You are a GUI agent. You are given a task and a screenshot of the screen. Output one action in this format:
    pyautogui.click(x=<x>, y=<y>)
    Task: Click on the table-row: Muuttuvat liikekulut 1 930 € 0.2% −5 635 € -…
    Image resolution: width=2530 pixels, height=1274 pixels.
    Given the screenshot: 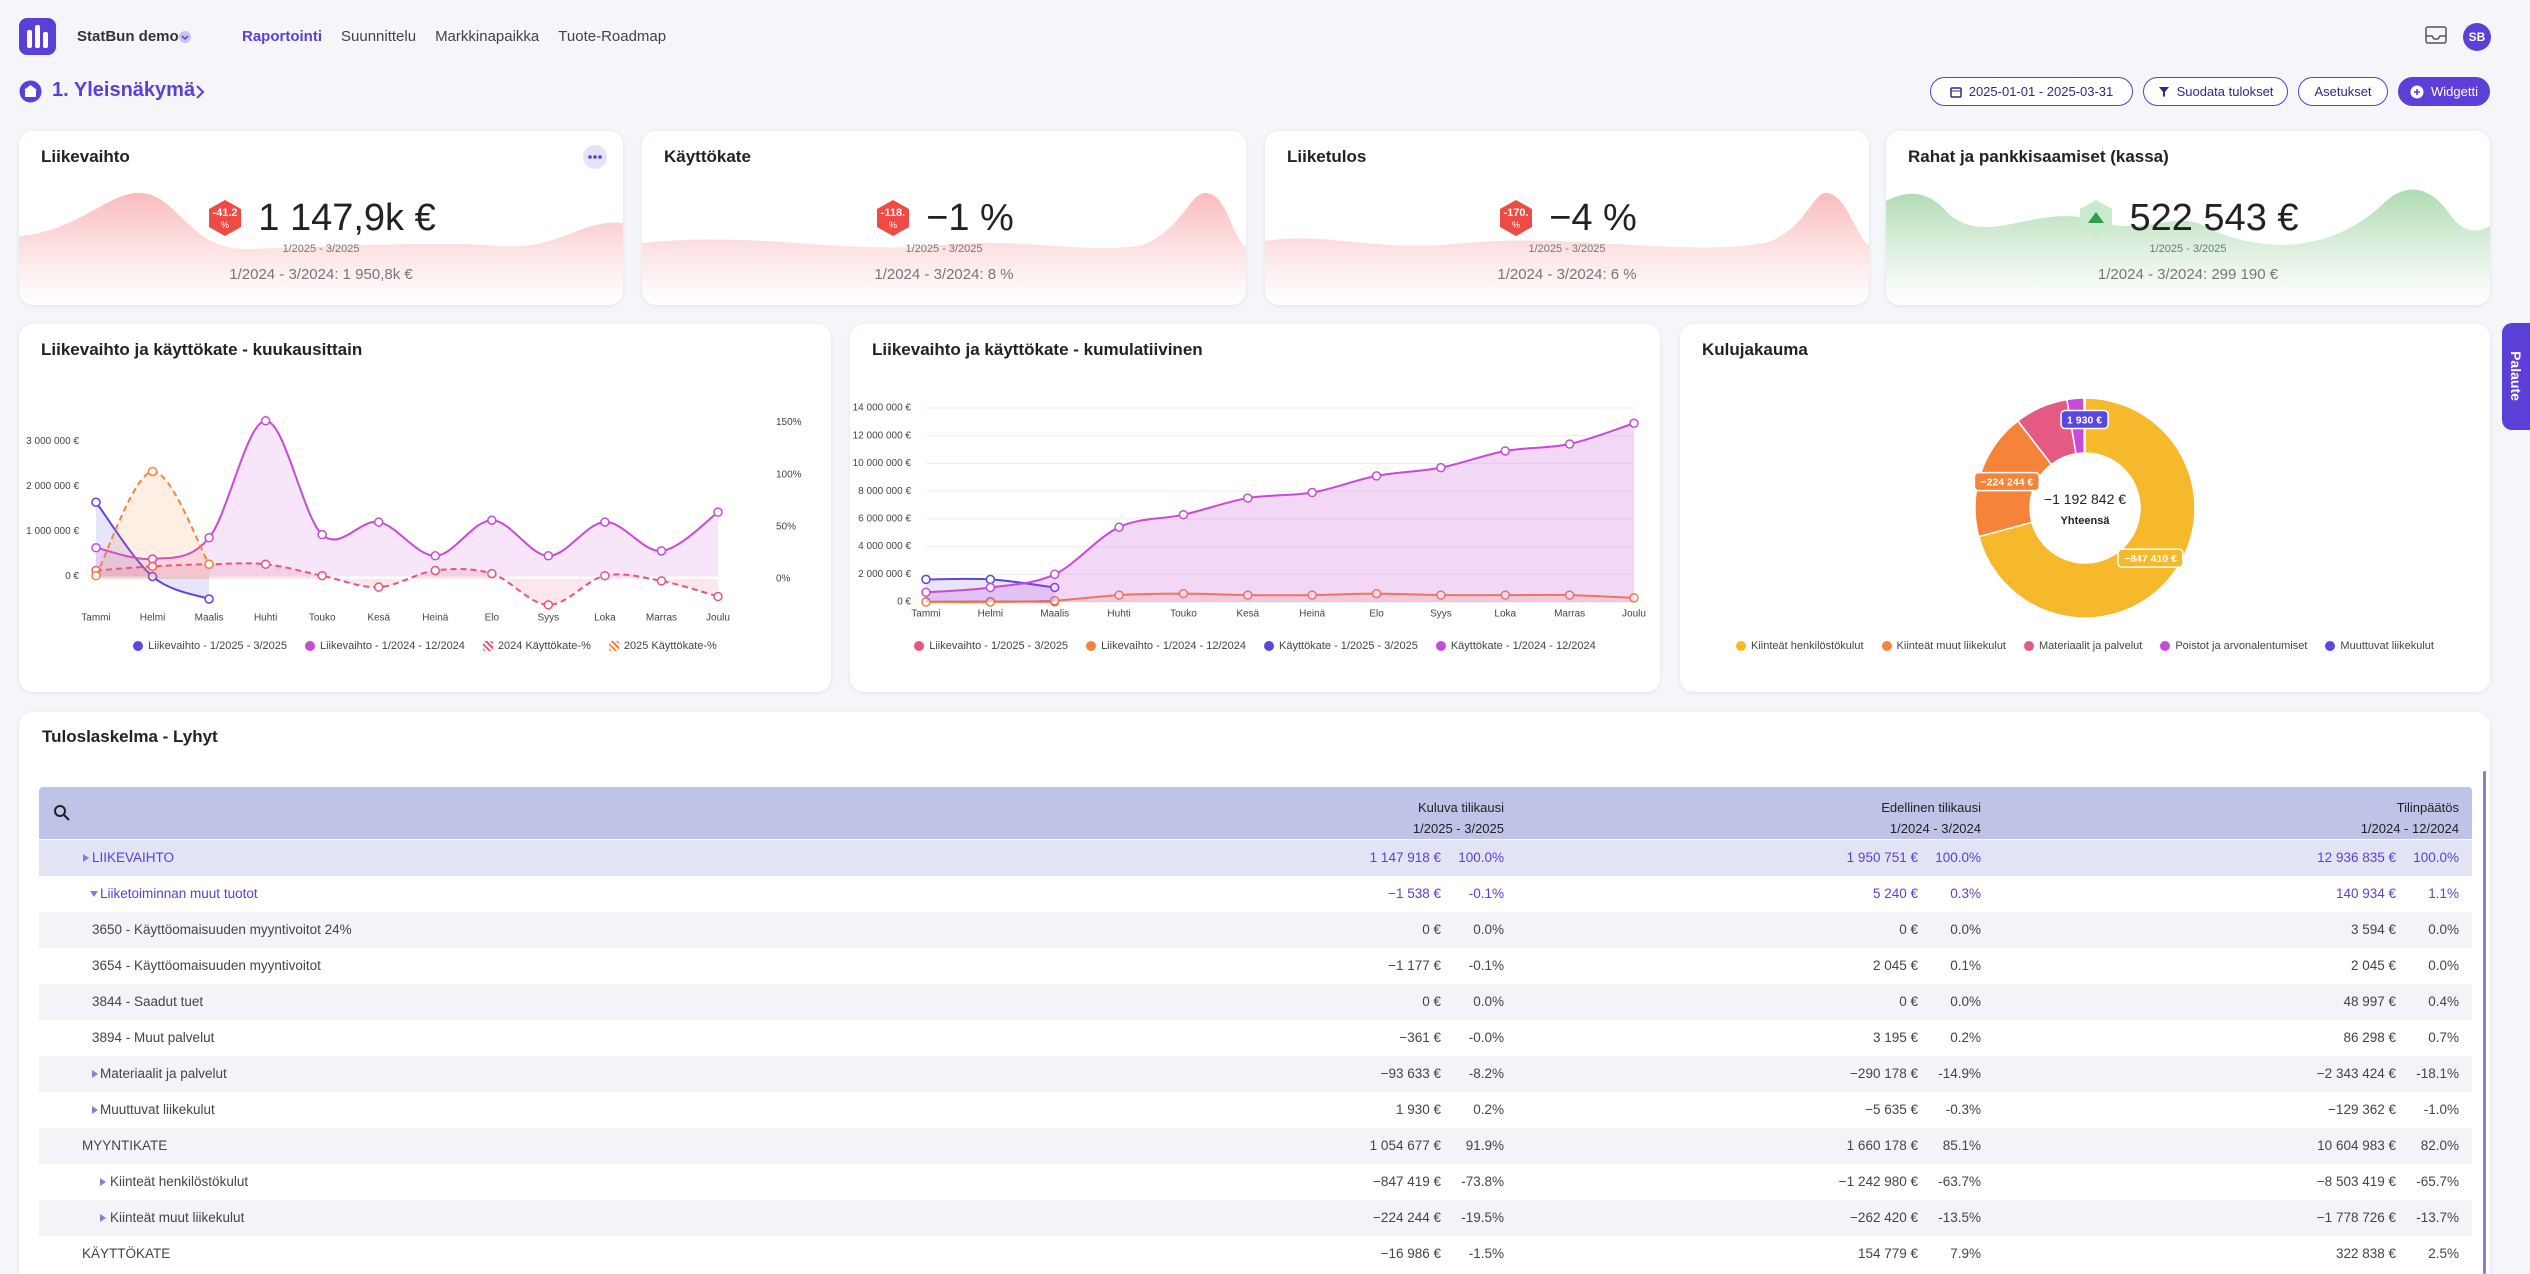 What is the action you would take?
    pyautogui.click(x=1255, y=1110)
    